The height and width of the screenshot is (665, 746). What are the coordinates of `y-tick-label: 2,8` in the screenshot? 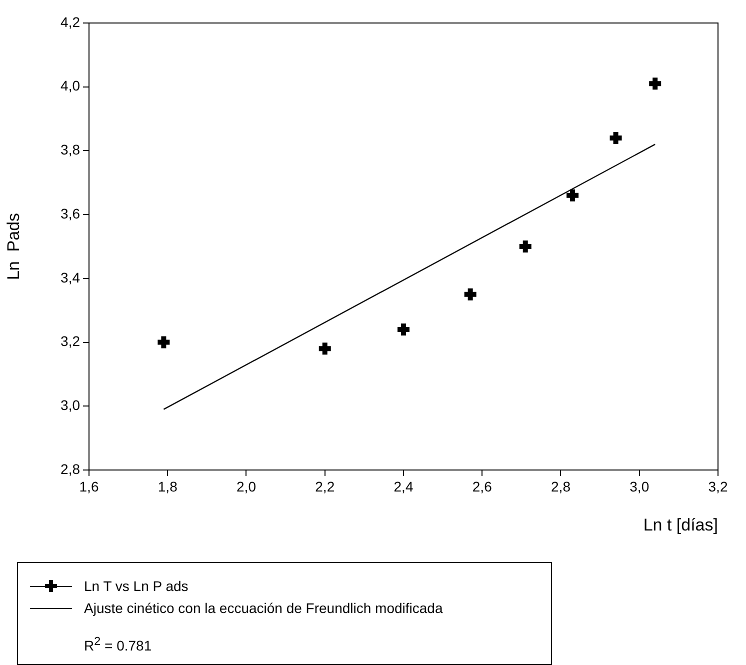 It's located at (70, 468).